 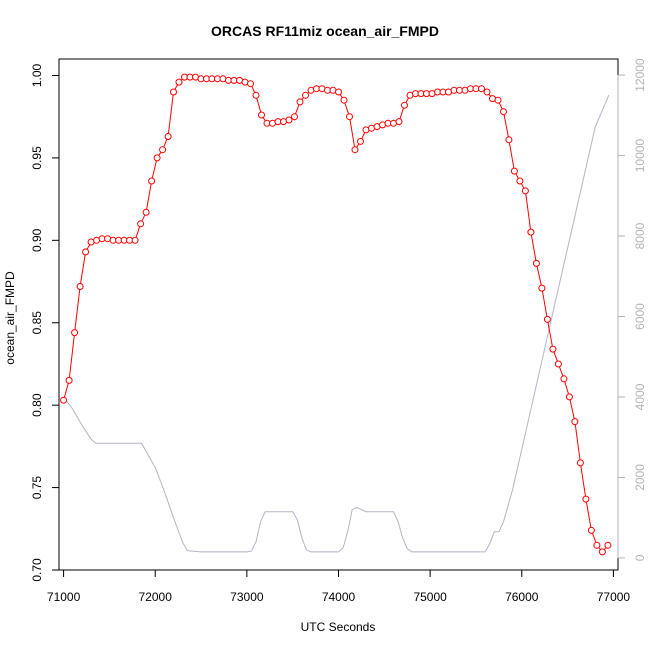 I want to click on y2-tick-label: 2000, so click(x=640, y=477).